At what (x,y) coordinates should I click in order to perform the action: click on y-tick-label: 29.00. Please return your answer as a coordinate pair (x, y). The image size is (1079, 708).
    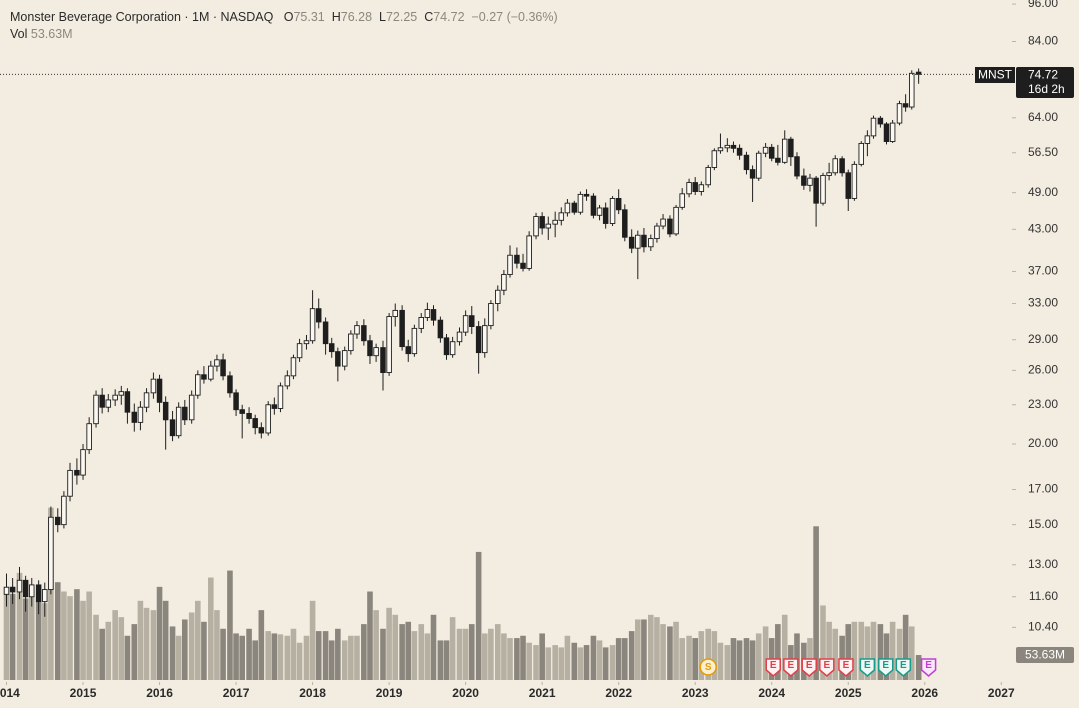
    Looking at the image, I should click on (1043, 339).